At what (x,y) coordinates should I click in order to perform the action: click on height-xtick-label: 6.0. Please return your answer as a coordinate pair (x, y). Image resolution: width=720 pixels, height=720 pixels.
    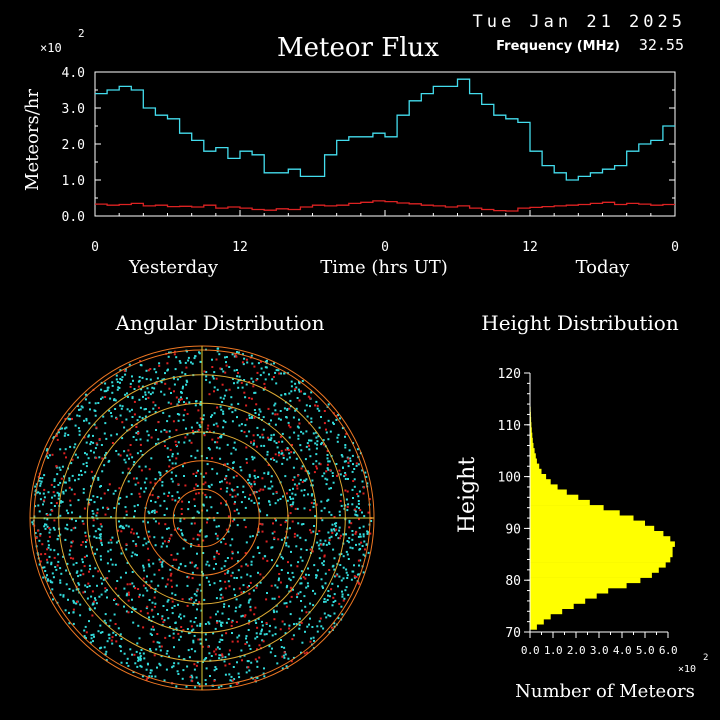
    Looking at the image, I should click on (668, 650).